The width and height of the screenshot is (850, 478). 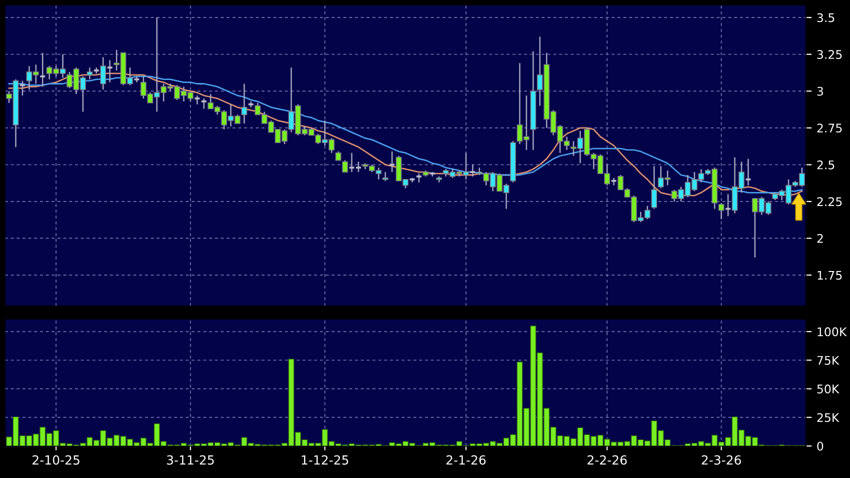 What do you see at coordinates (830, 275) in the screenshot?
I see `y-tick-label: 1.75` at bounding box center [830, 275].